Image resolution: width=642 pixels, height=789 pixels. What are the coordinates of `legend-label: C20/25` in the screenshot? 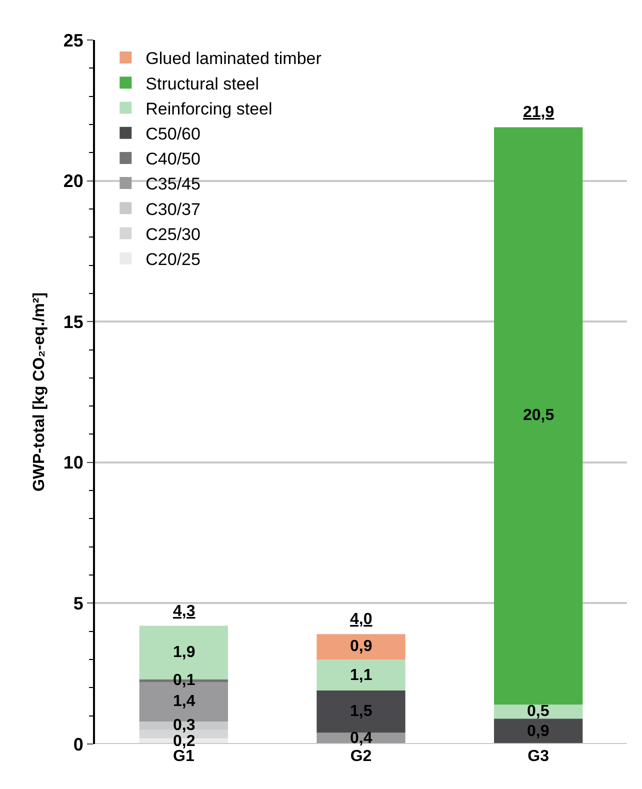 It's located at (173, 259).